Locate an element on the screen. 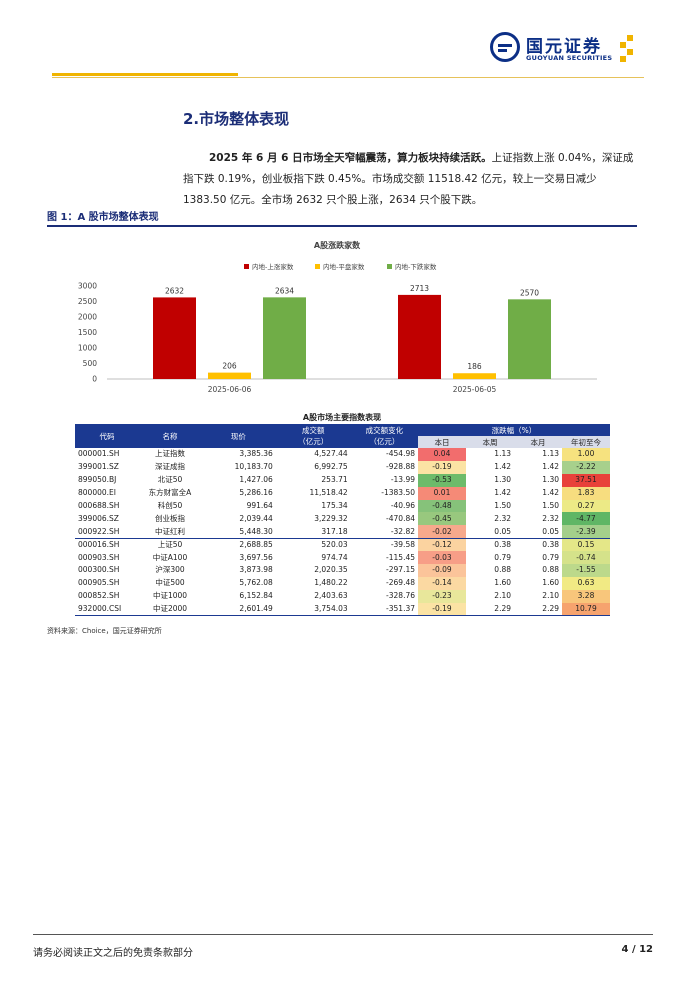  cell-amount: 11,518.42 is located at coordinates (328, 493).